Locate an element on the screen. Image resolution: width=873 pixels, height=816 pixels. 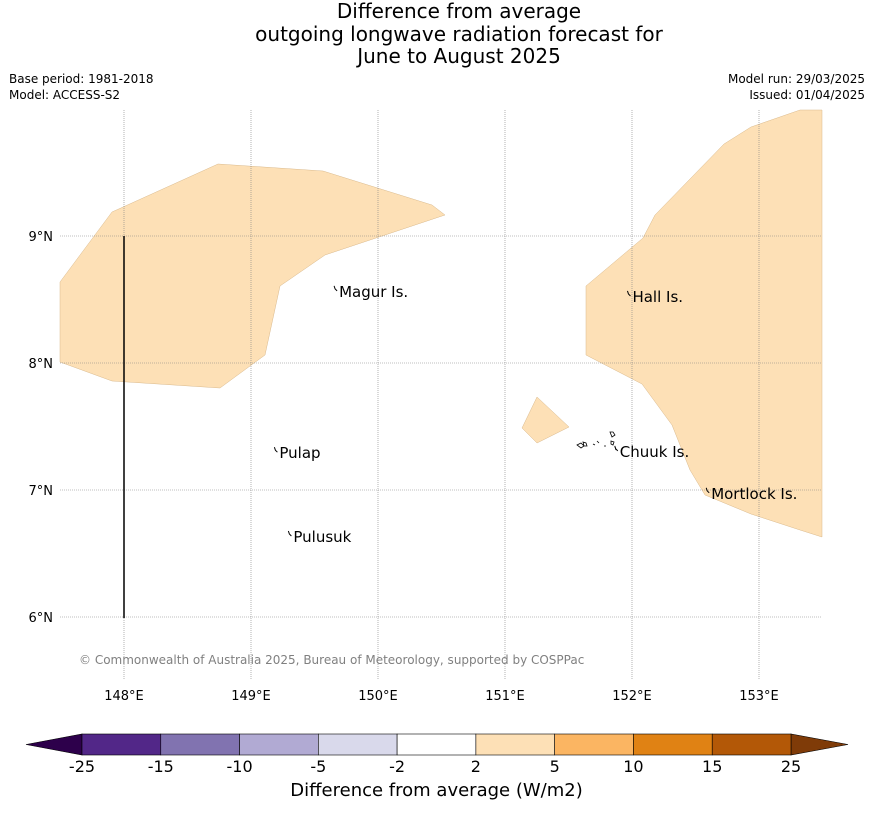
lat-tick-label: 6°N is located at coordinates (41, 618).